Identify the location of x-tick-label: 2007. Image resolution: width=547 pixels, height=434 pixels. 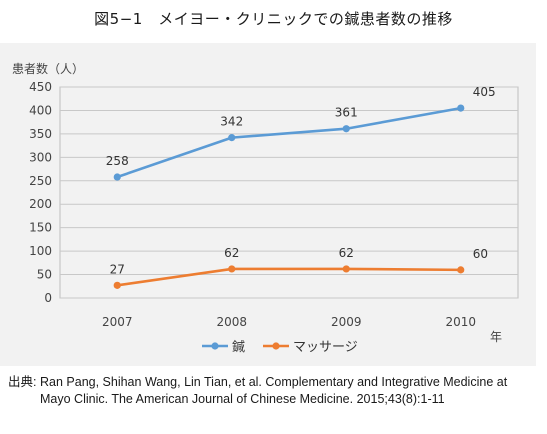
(117, 322).